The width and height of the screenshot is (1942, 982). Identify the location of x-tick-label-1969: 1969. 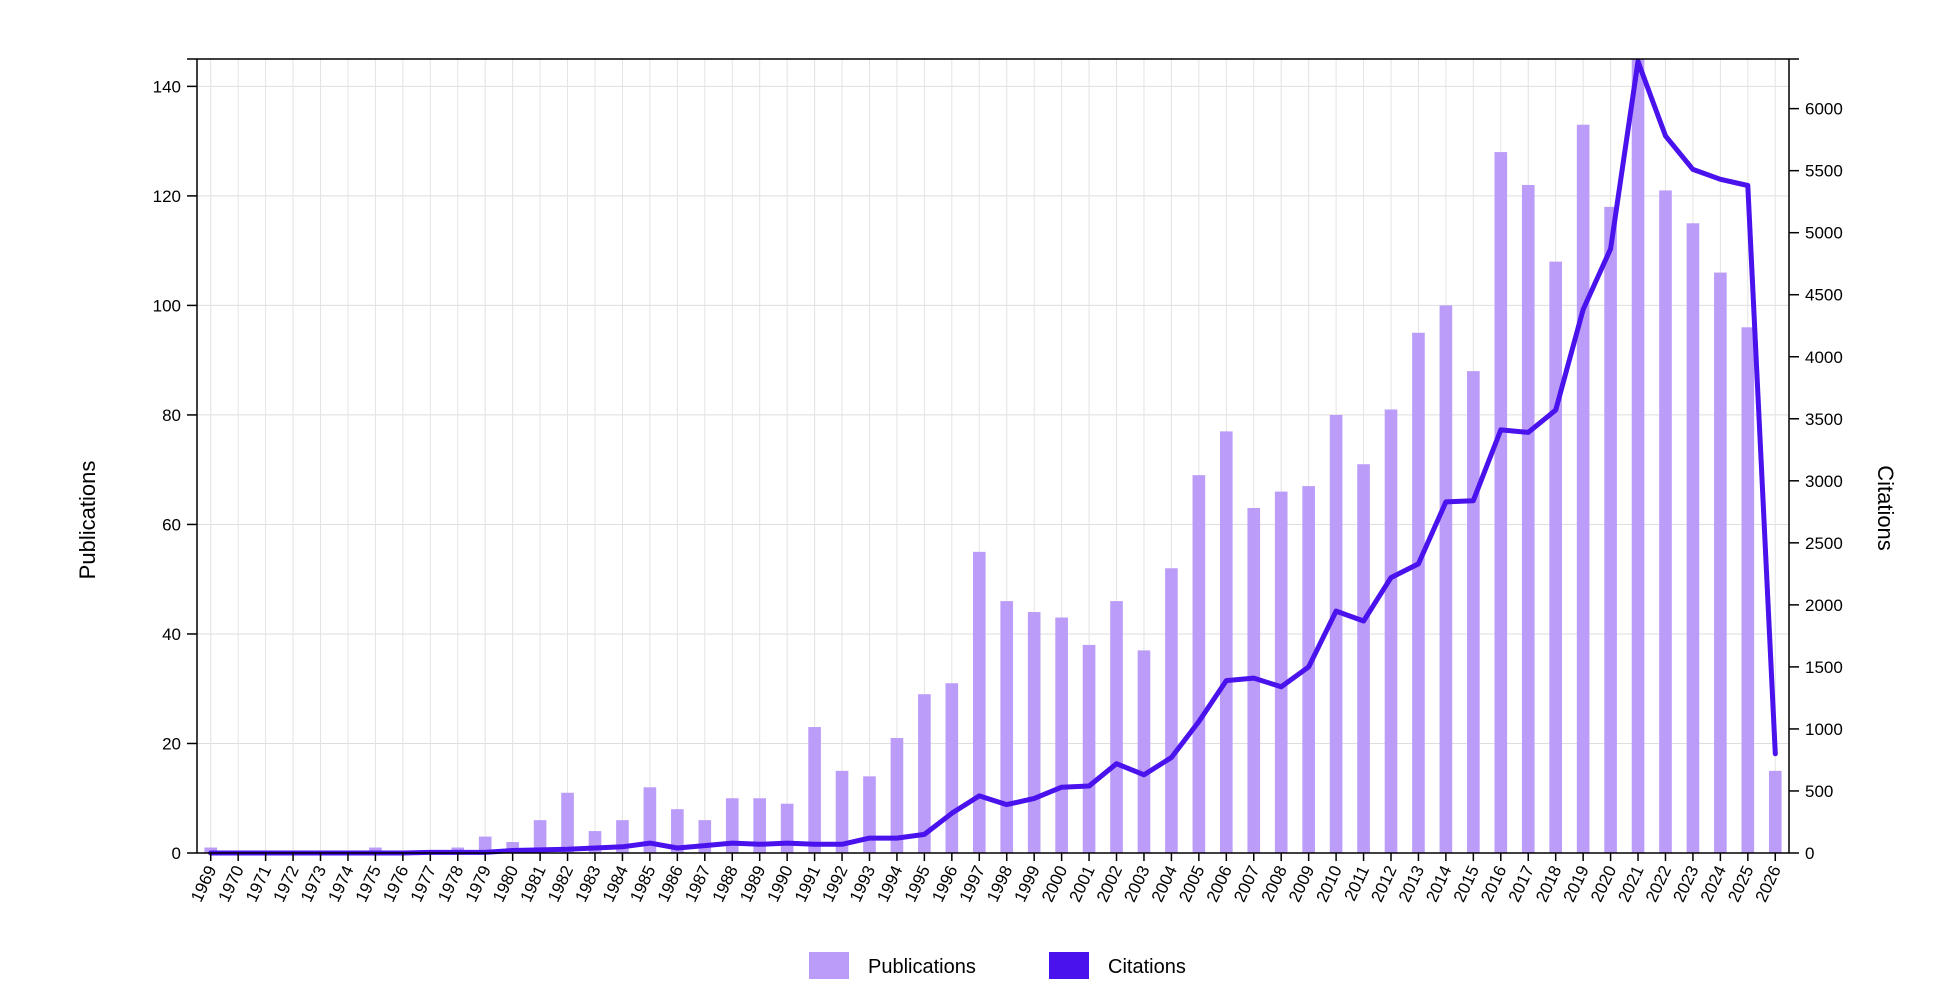
(203, 884).